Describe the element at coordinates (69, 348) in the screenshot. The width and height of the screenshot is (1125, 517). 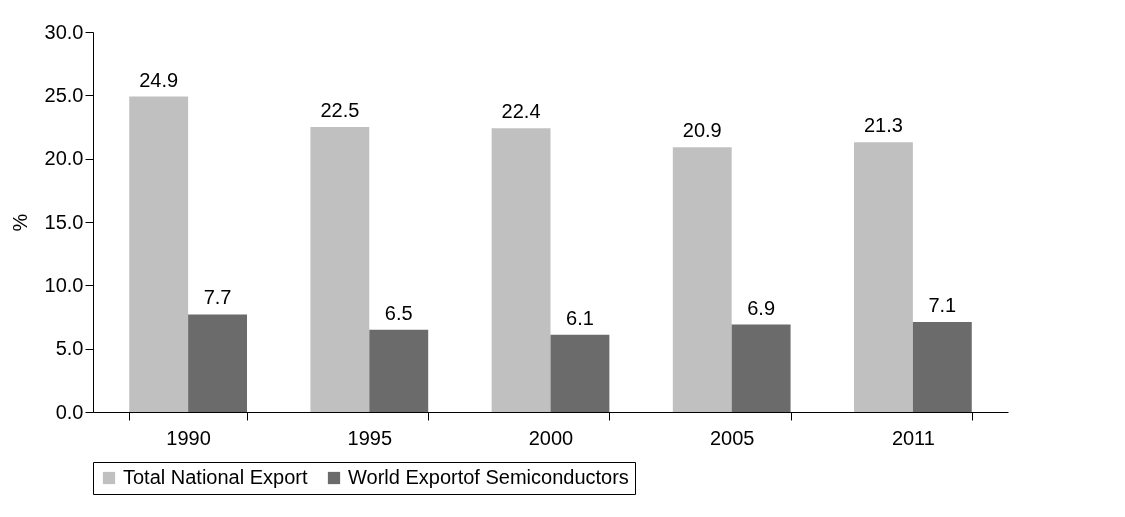
I see `y-tick-label: 5.0` at that location.